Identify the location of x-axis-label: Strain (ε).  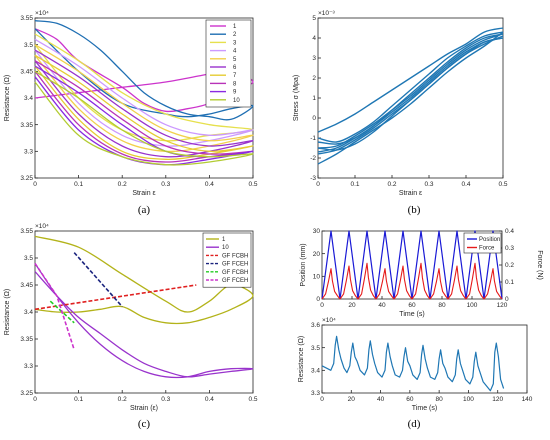
(144, 408).